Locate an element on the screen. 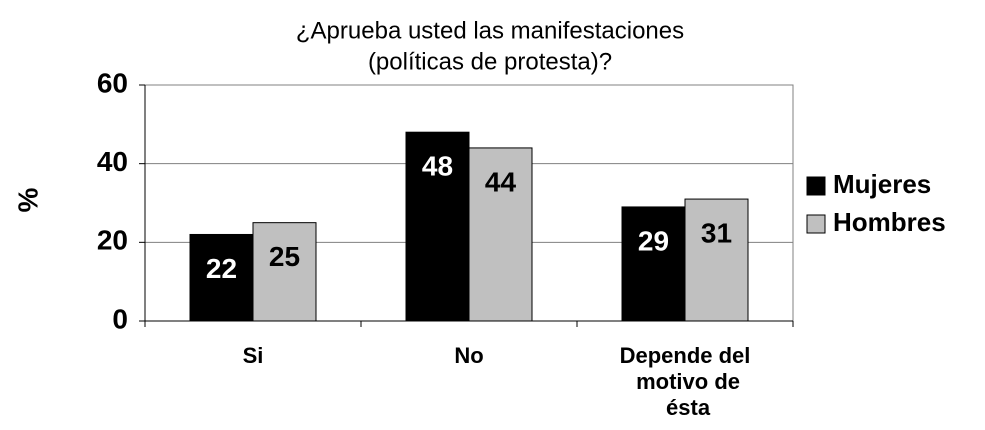  value-label: 31 is located at coordinates (716, 232).